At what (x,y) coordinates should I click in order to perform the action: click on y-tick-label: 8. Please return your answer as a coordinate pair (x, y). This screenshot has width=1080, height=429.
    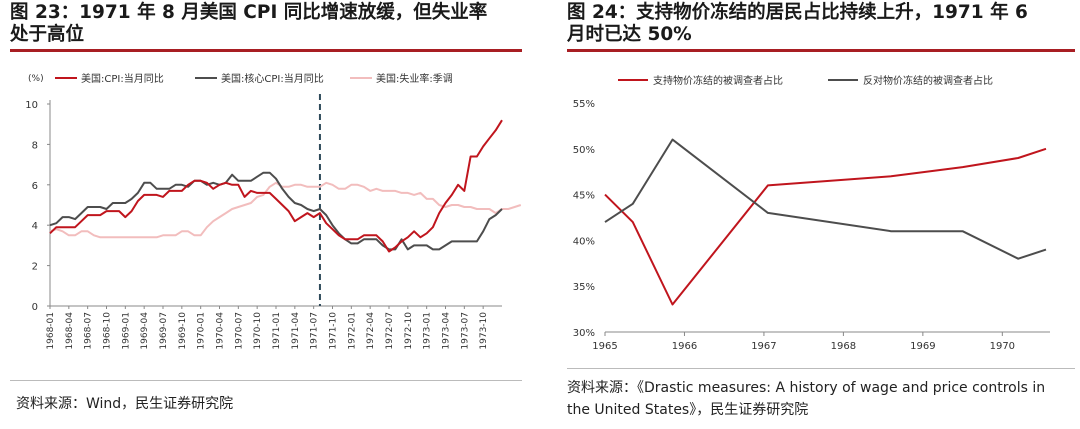
    Looking at the image, I should click on (35, 145).